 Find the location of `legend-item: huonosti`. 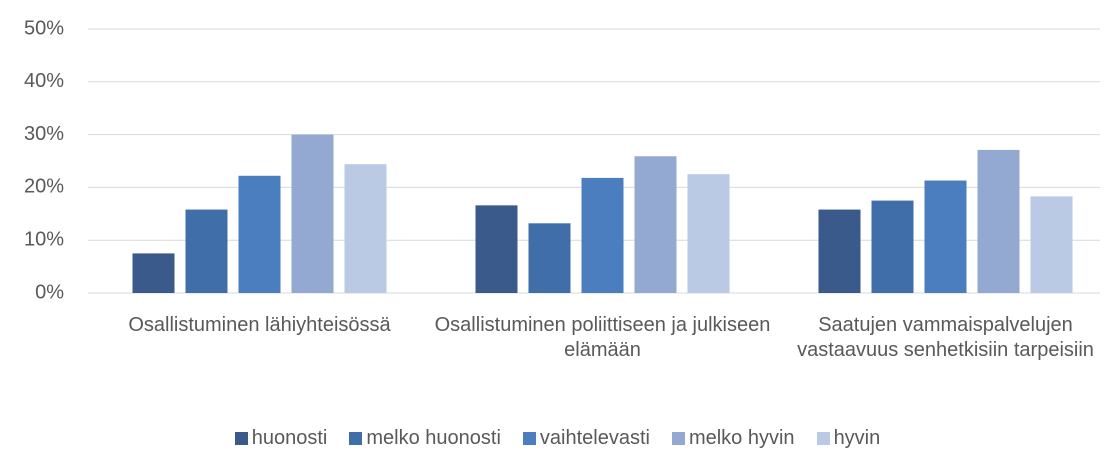

legend-item: huonosti is located at coordinates (281, 438).